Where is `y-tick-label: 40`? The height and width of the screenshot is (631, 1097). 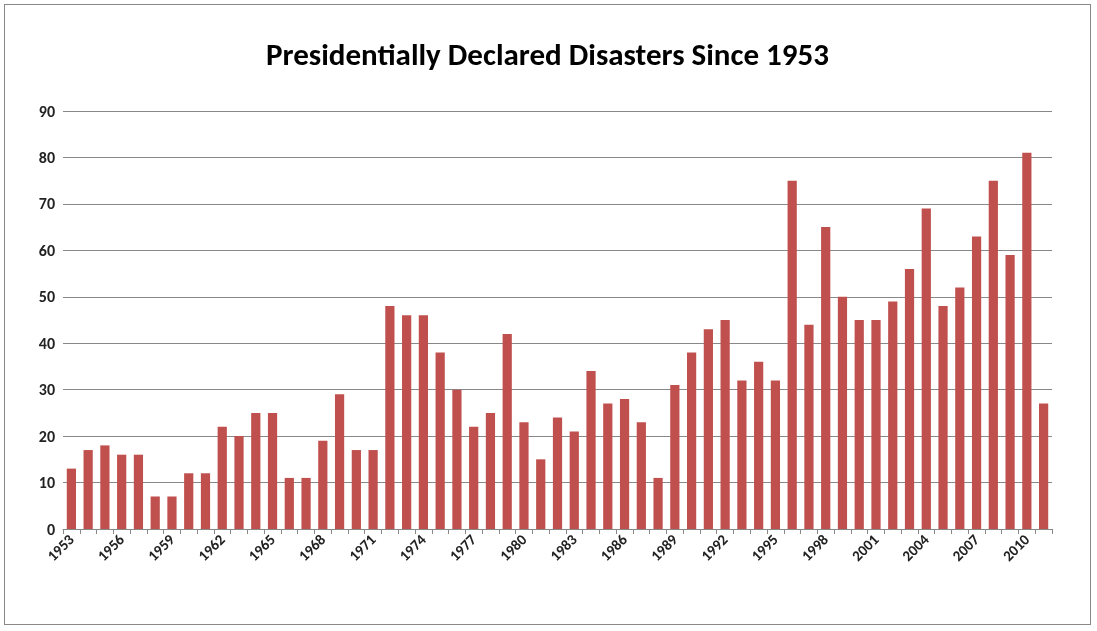 y-tick-label: 40 is located at coordinates (46, 343).